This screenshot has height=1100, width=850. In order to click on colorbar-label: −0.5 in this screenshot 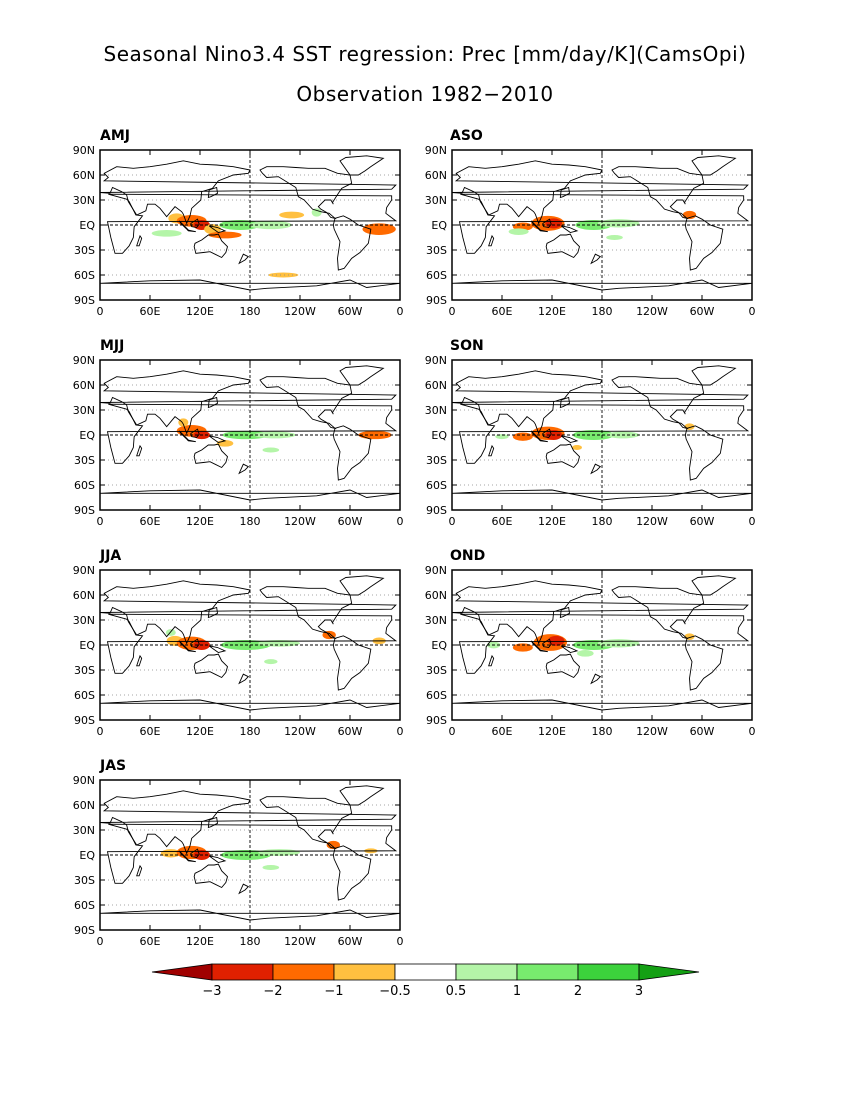, I will do `click(395, 991)`.